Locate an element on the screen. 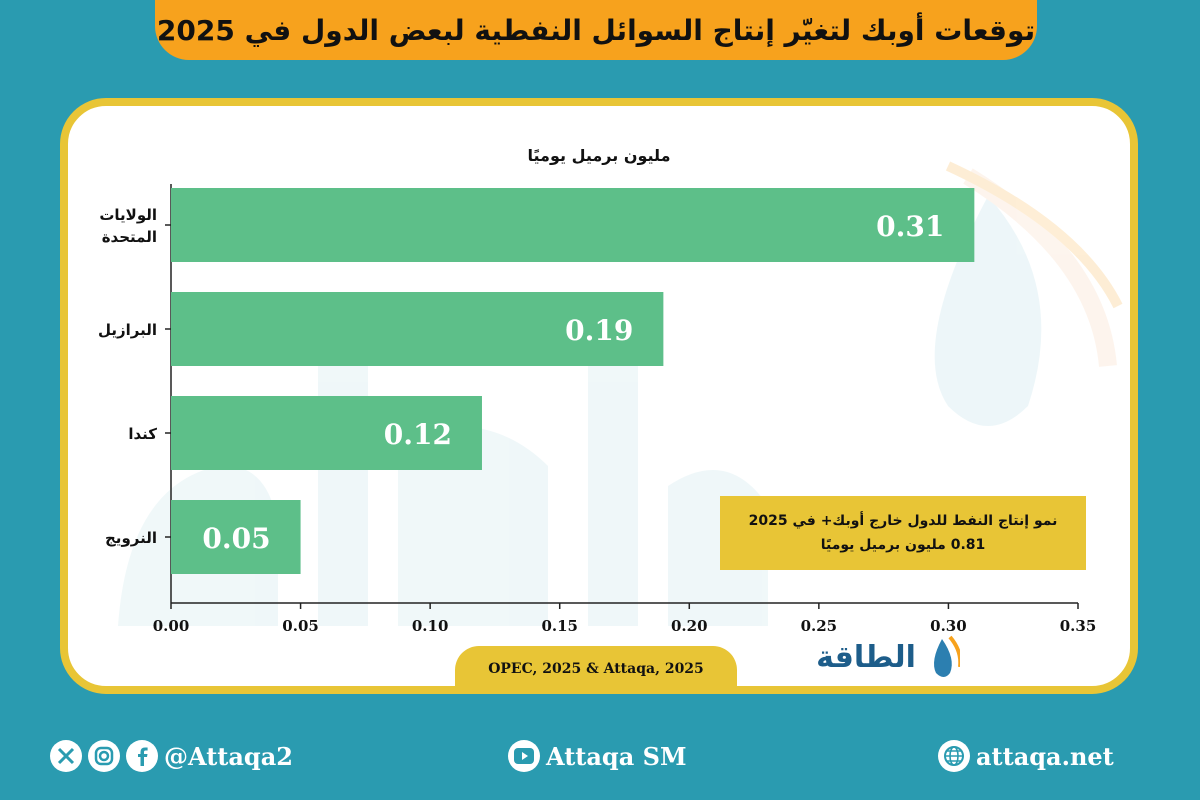 Image resolution: width=1200 pixels, height=800 pixels. unit-label: مليون برميل يوميًا is located at coordinates (599, 155).